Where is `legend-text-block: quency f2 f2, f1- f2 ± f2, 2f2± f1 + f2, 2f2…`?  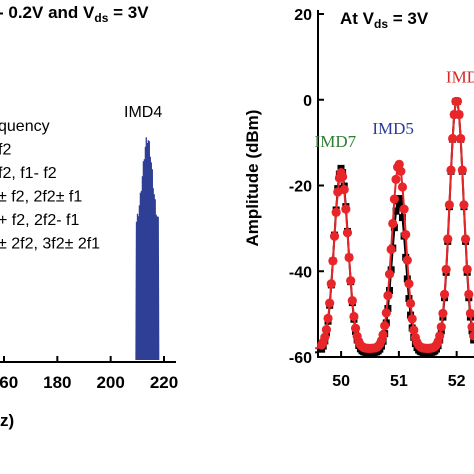 legend-text-block: quency f2 f2, f1- f2 ± f2, 2f2± f1 + f2, 2f2… is located at coordinates (50, 185).